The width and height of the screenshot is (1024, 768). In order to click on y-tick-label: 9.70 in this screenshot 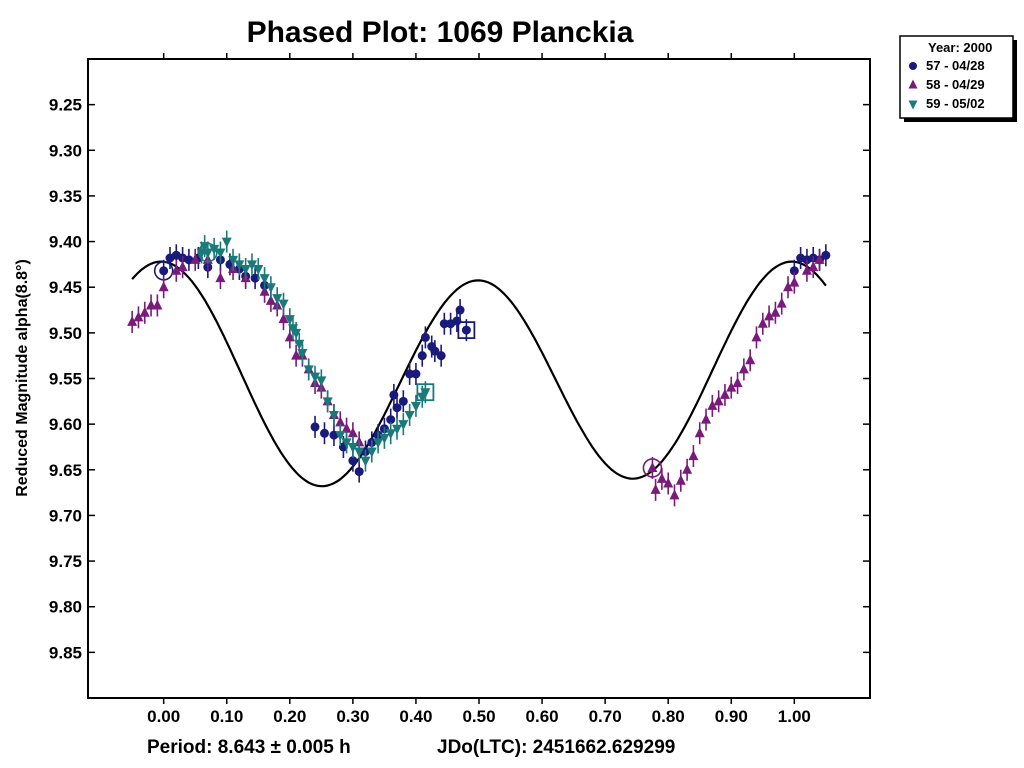, I will do `click(65, 515)`.